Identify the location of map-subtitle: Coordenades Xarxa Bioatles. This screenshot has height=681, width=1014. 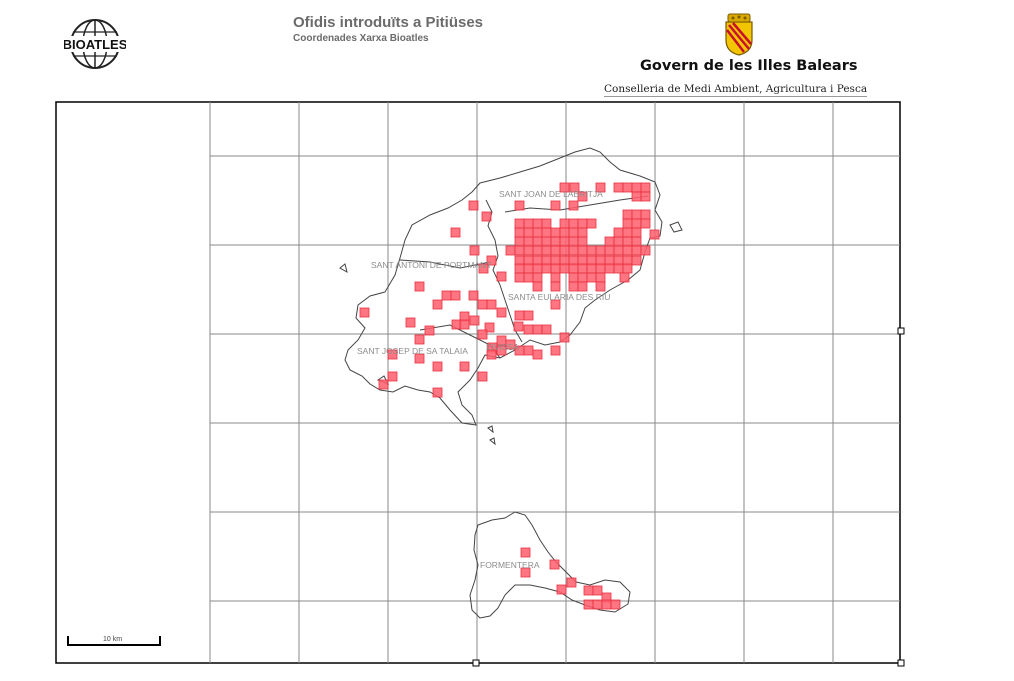
(361, 38).